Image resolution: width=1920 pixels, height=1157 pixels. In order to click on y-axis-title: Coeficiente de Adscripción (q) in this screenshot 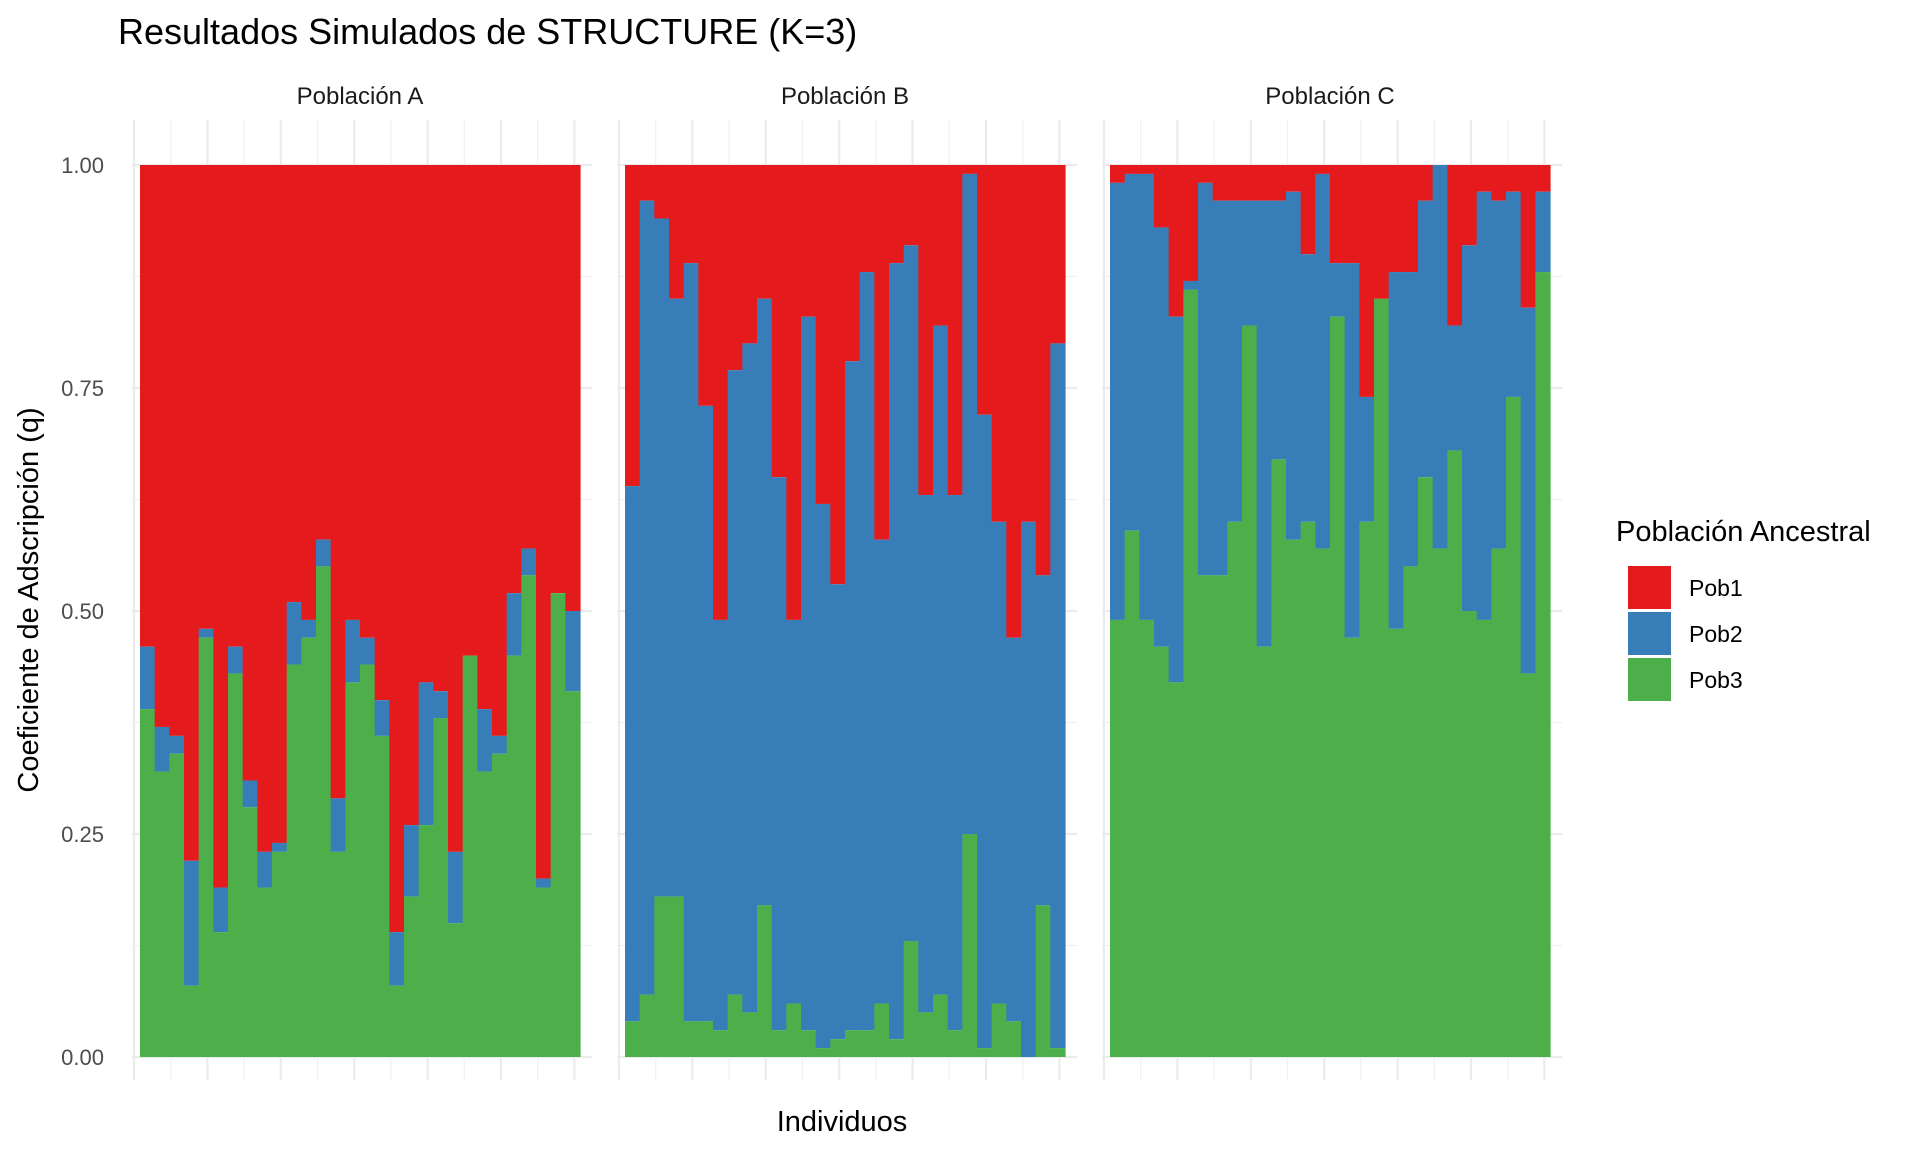, I will do `click(29, 599)`.